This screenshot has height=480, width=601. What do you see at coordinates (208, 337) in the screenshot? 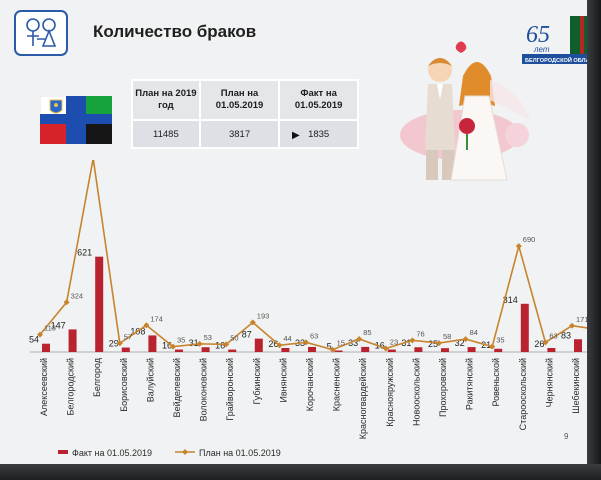
I see `plan-label-7: 53` at bounding box center [208, 337].